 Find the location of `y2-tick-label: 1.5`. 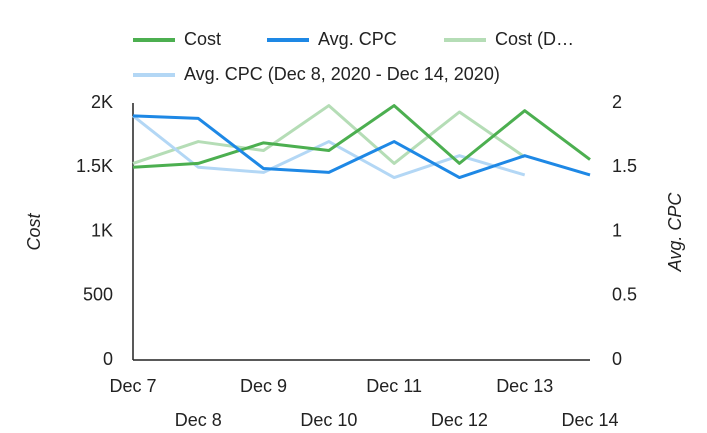

y2-tick-label: 1.5 is located at coordinates (624, 166).